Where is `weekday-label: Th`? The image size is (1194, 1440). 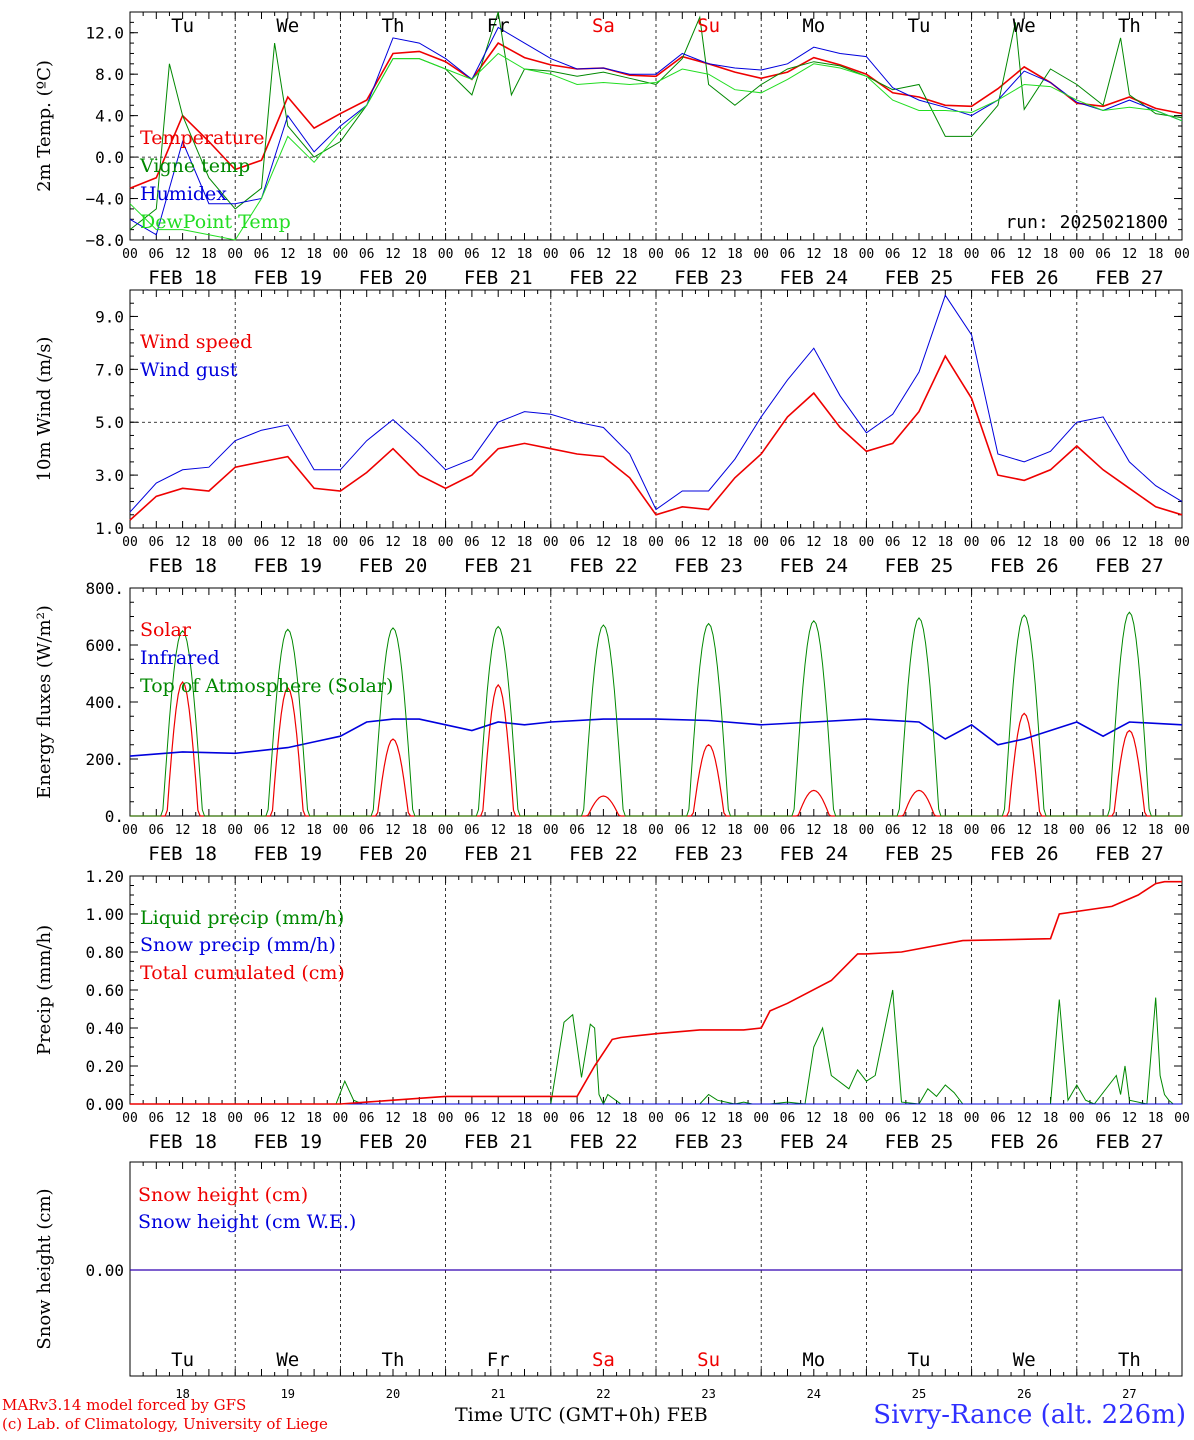
weekday-label: Th is located at coordinates (1129, 1360).